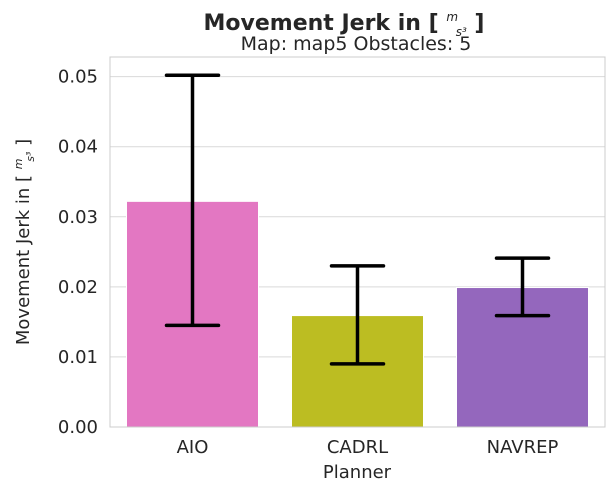 This screenshot has width=615, height=492. What do you see at coordinates (356, 44) in the screenshot?
I see `chart-subtitle: Map: map5 Obstacles: 5` at bounding box center [356, 44].